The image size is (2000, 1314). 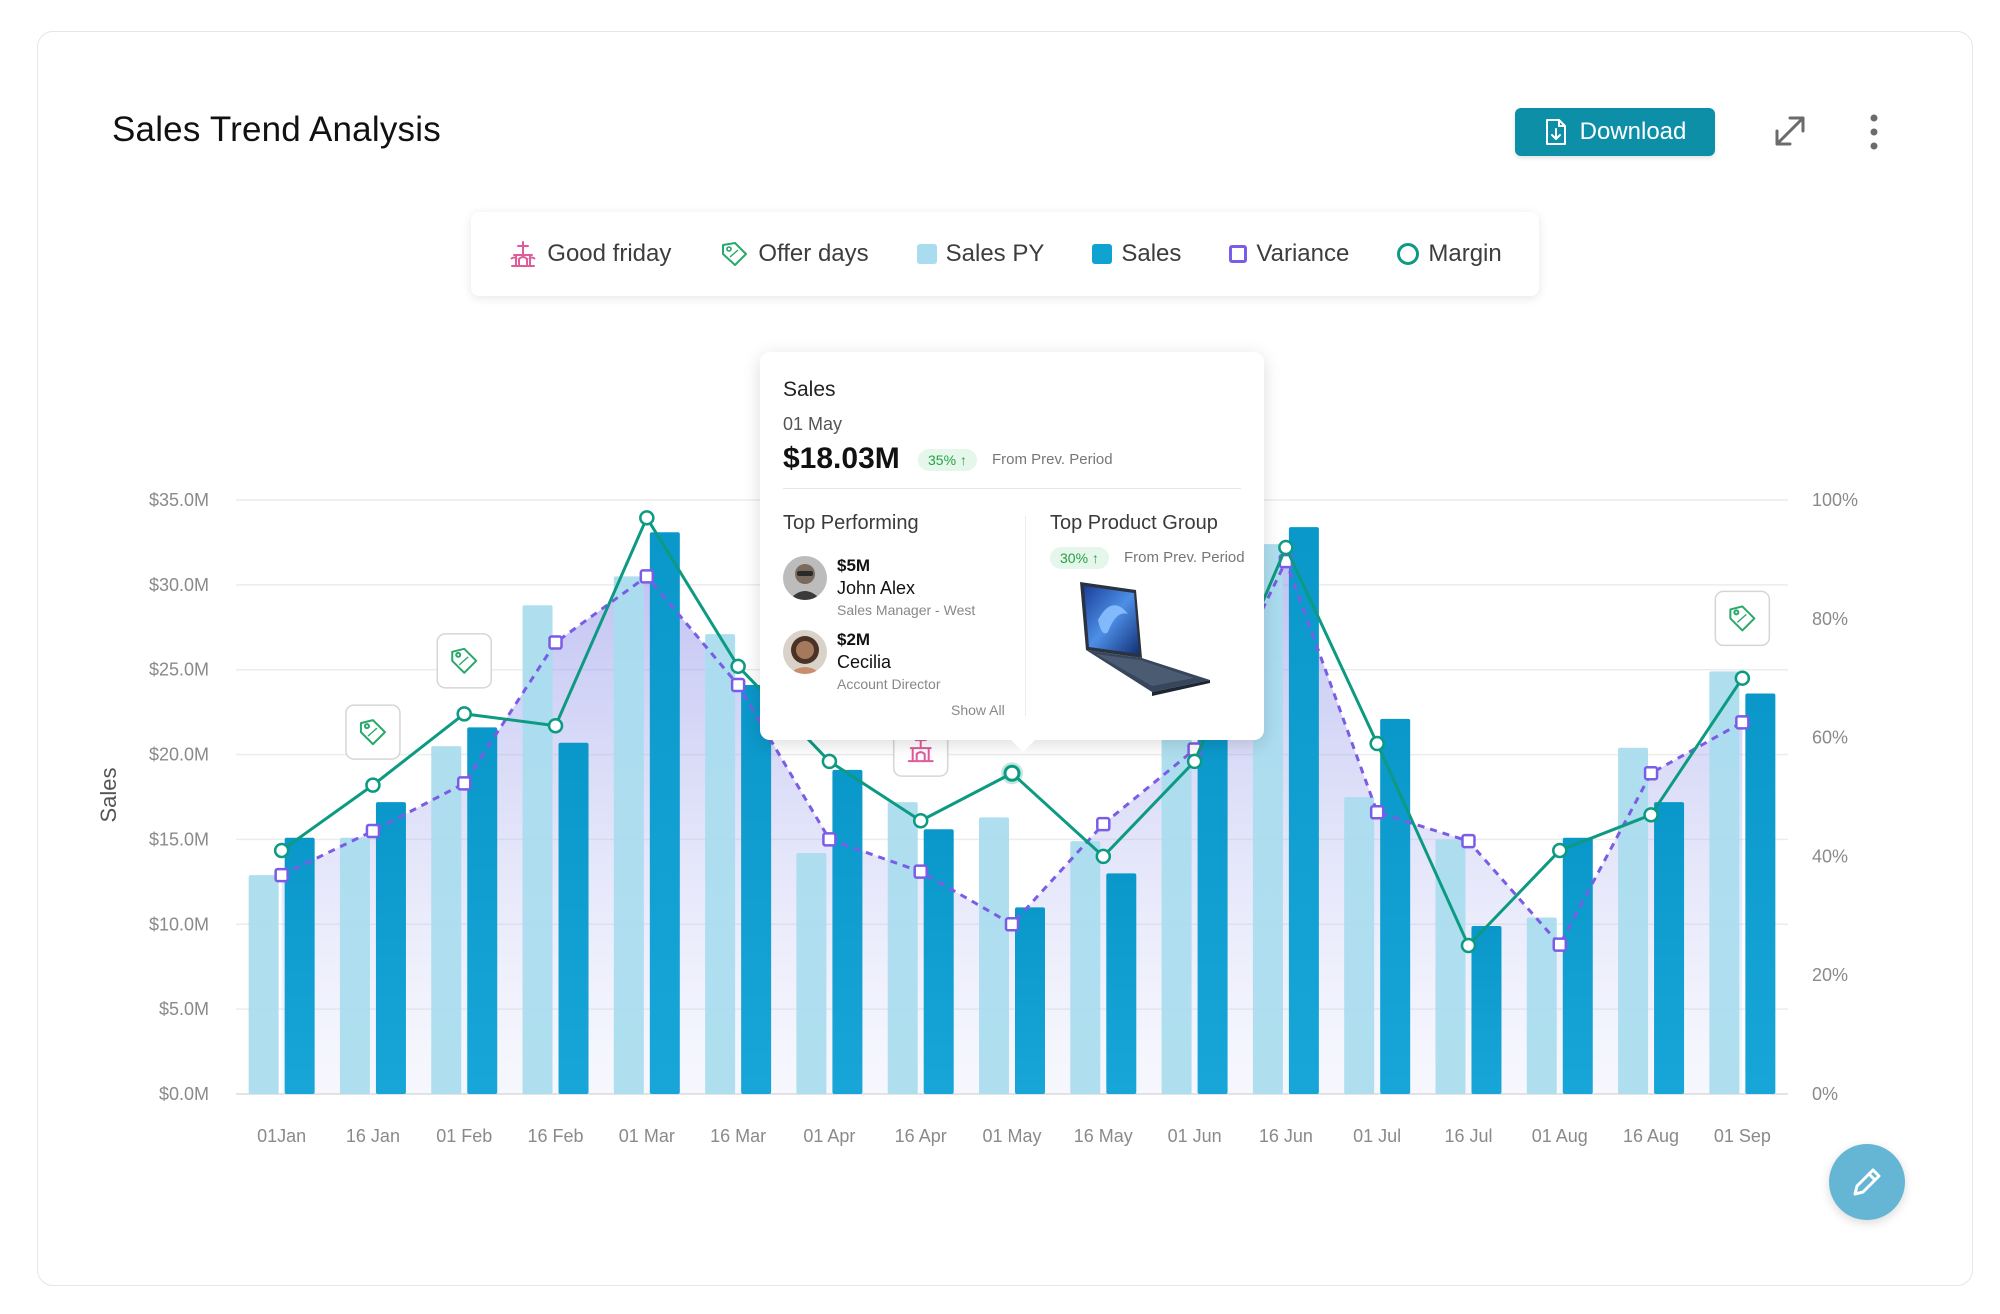 I want to click on legend-offer-days: Offer days, so click(x=794, y=254).